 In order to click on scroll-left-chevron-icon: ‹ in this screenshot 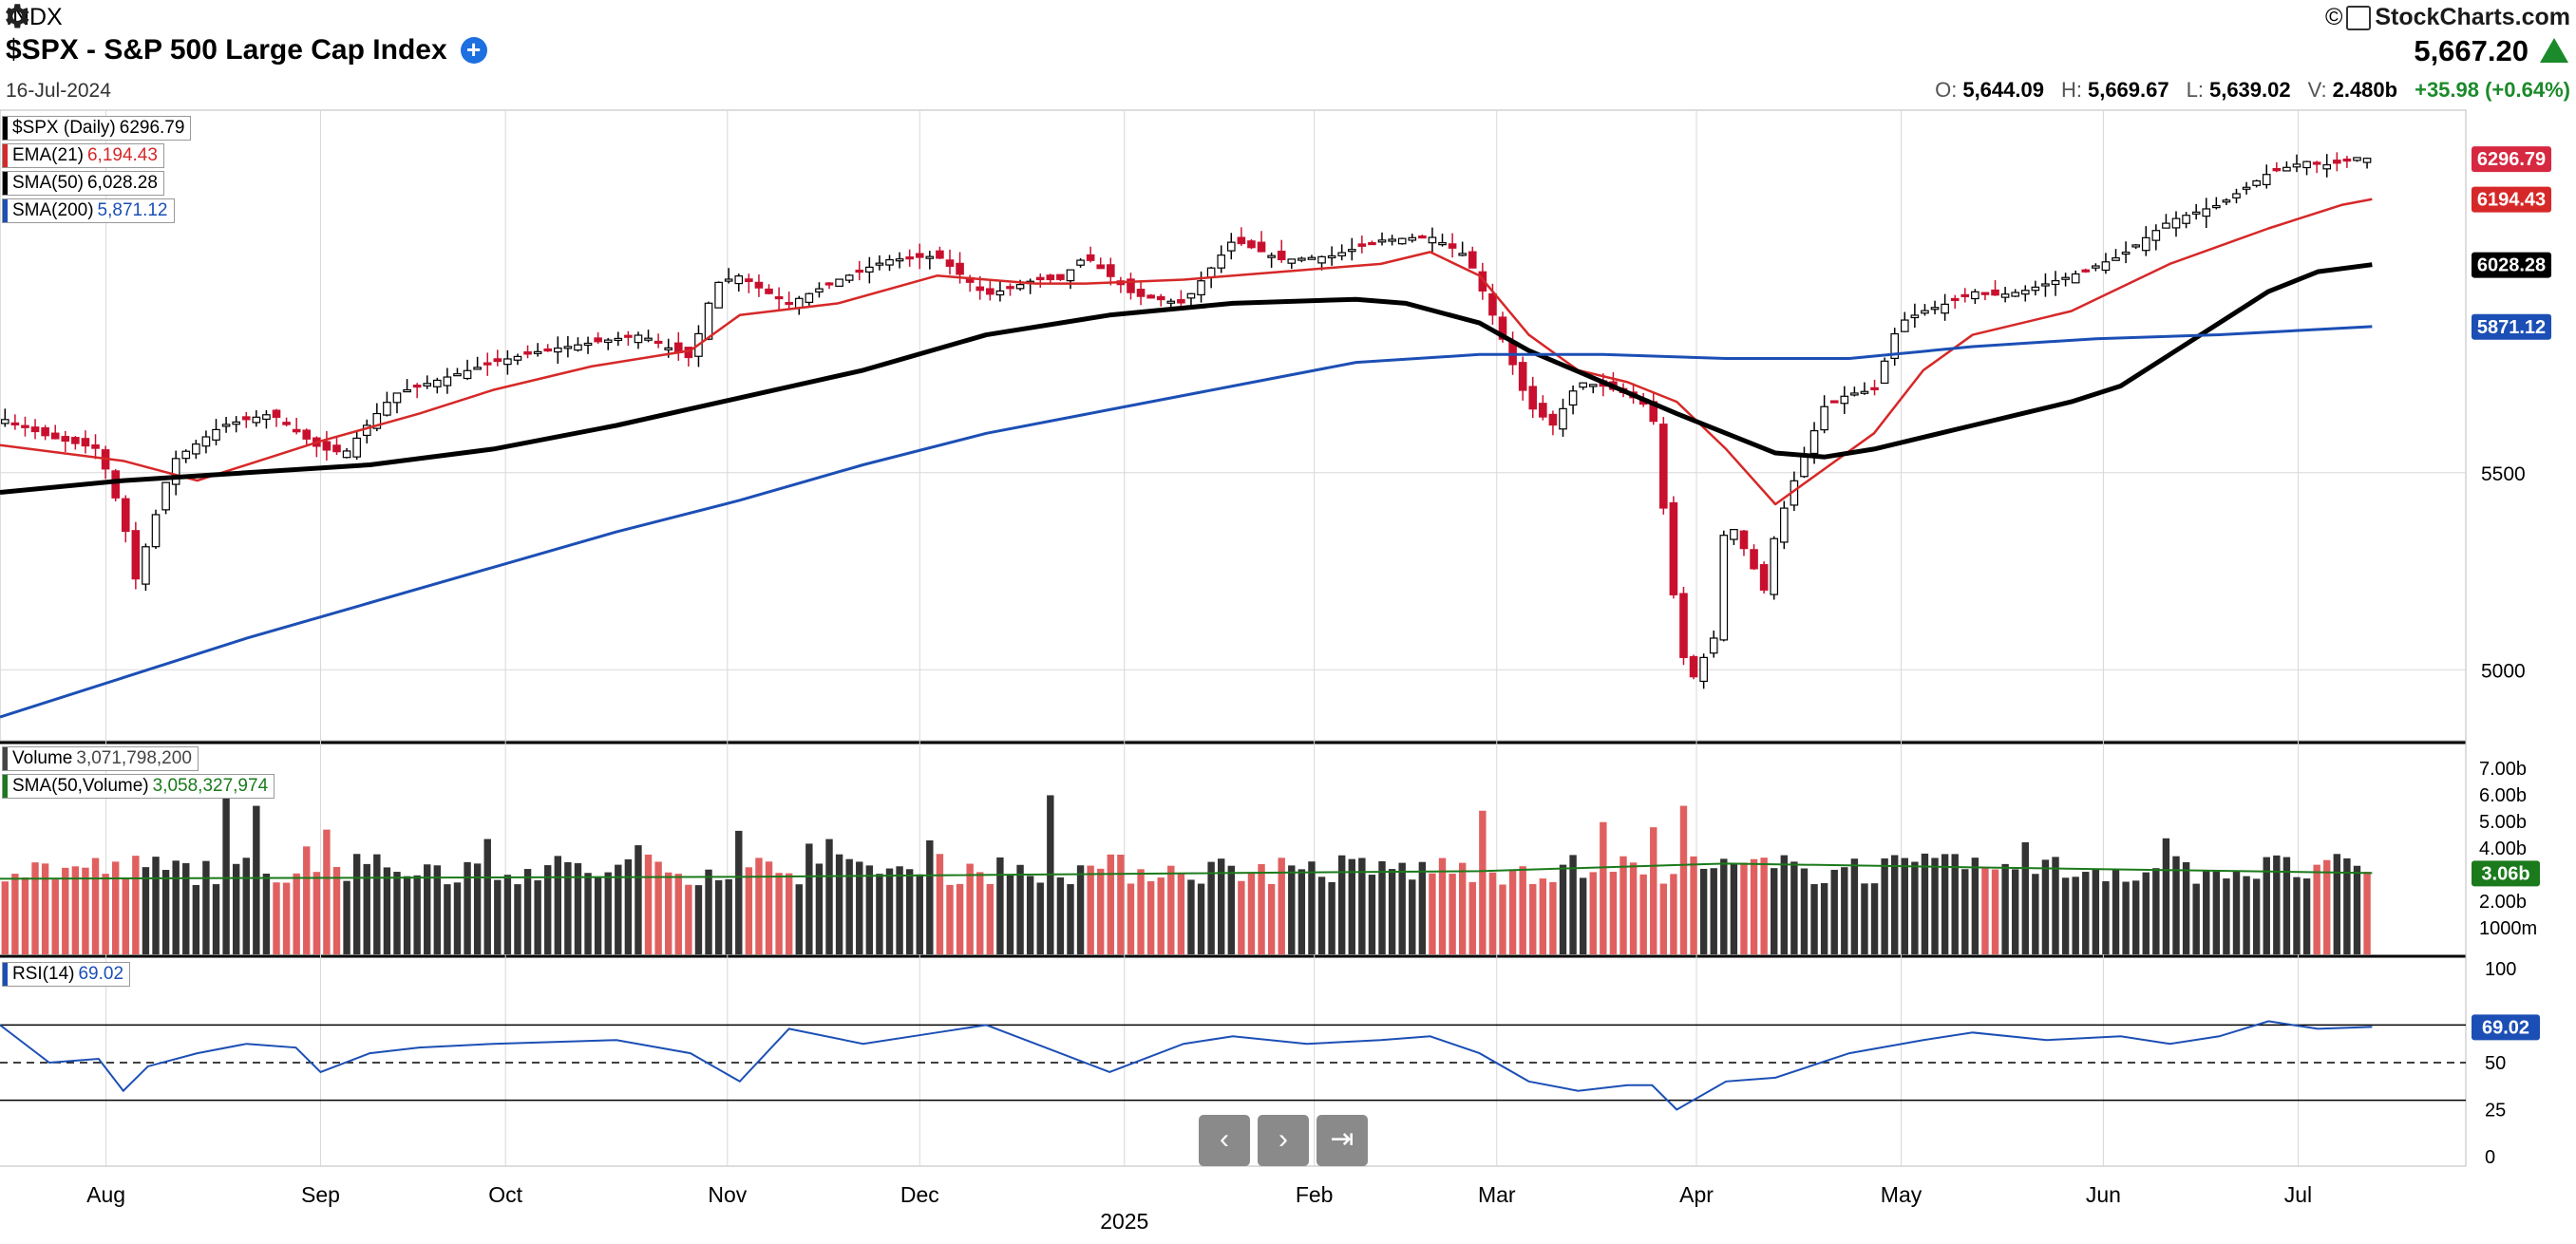, I will do `click(1224, 1140)`.